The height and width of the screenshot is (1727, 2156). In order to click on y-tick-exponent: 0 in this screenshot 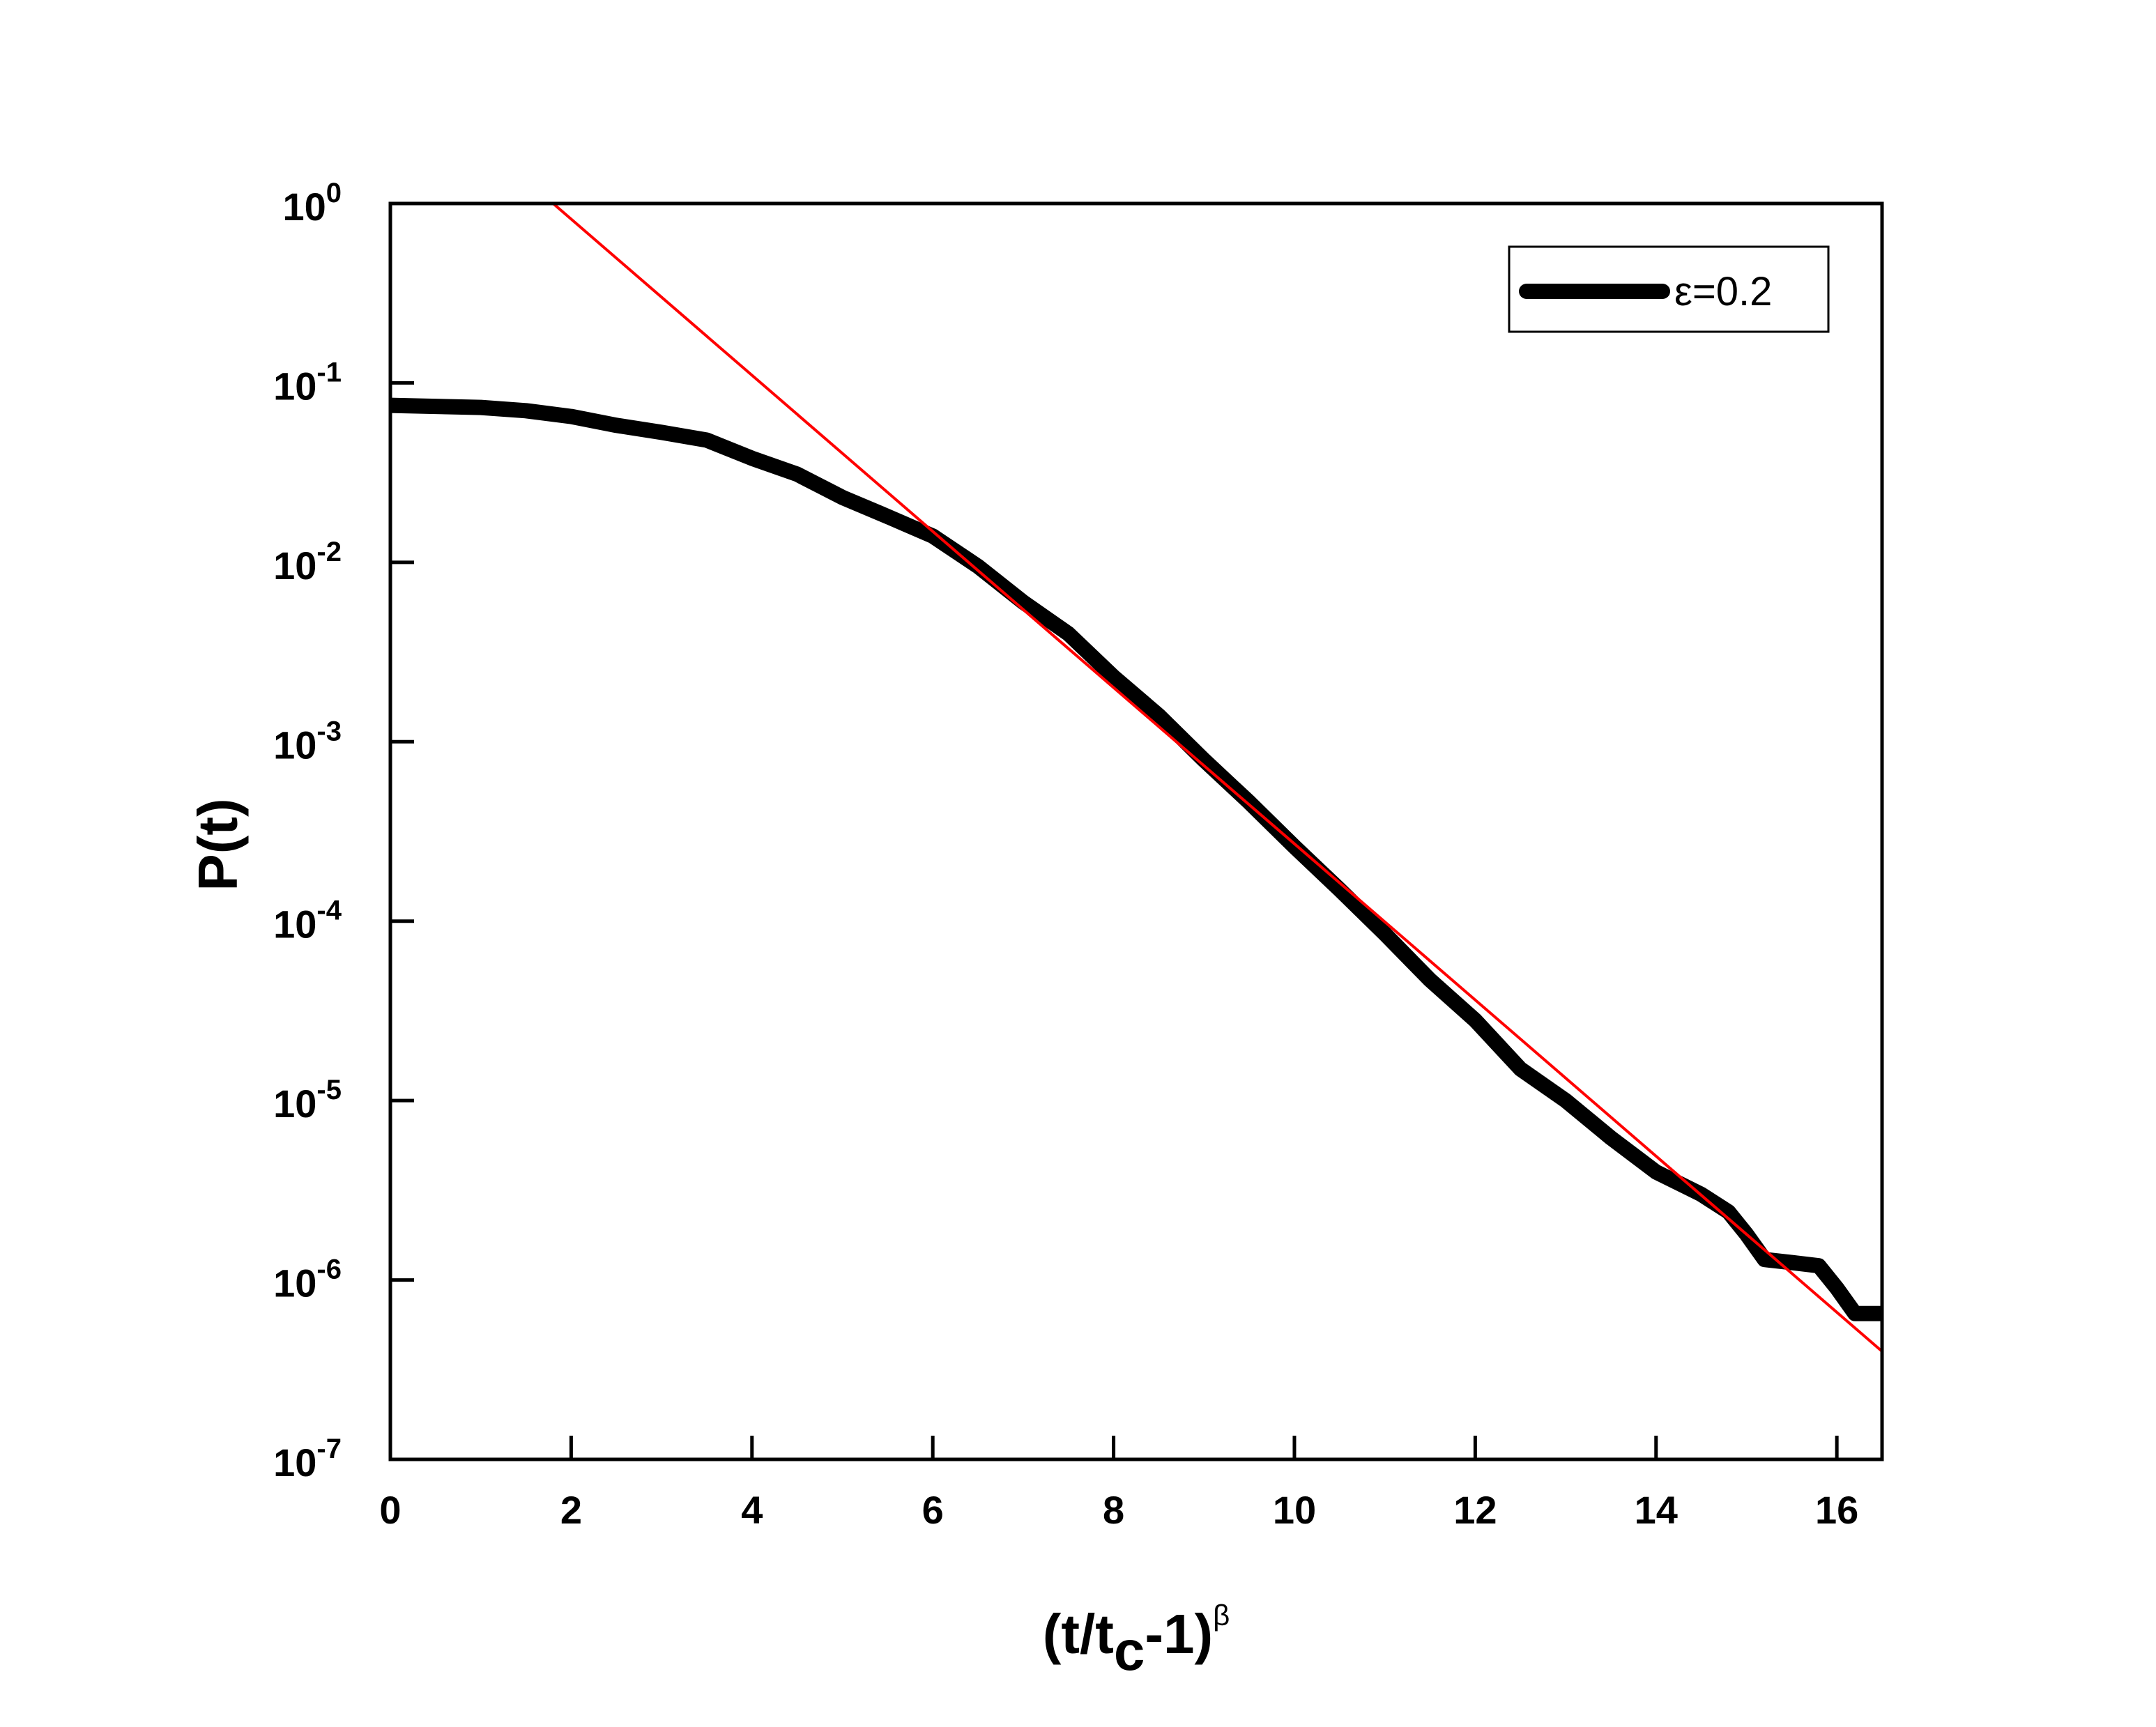, I will do `click(334, 193)`.